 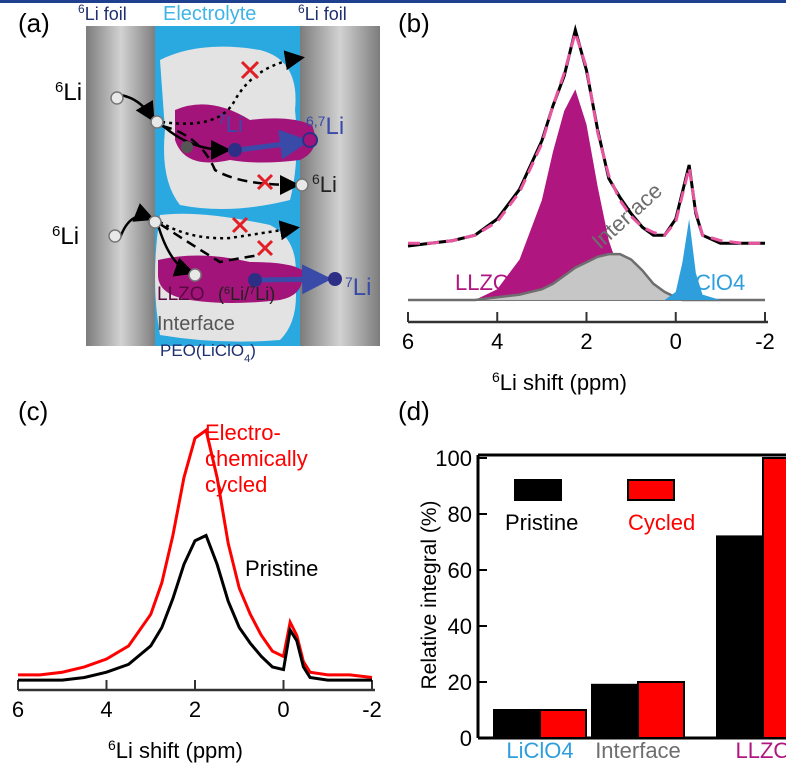 I want to click on legend-label: Cycled, so click(x=661, y=522).